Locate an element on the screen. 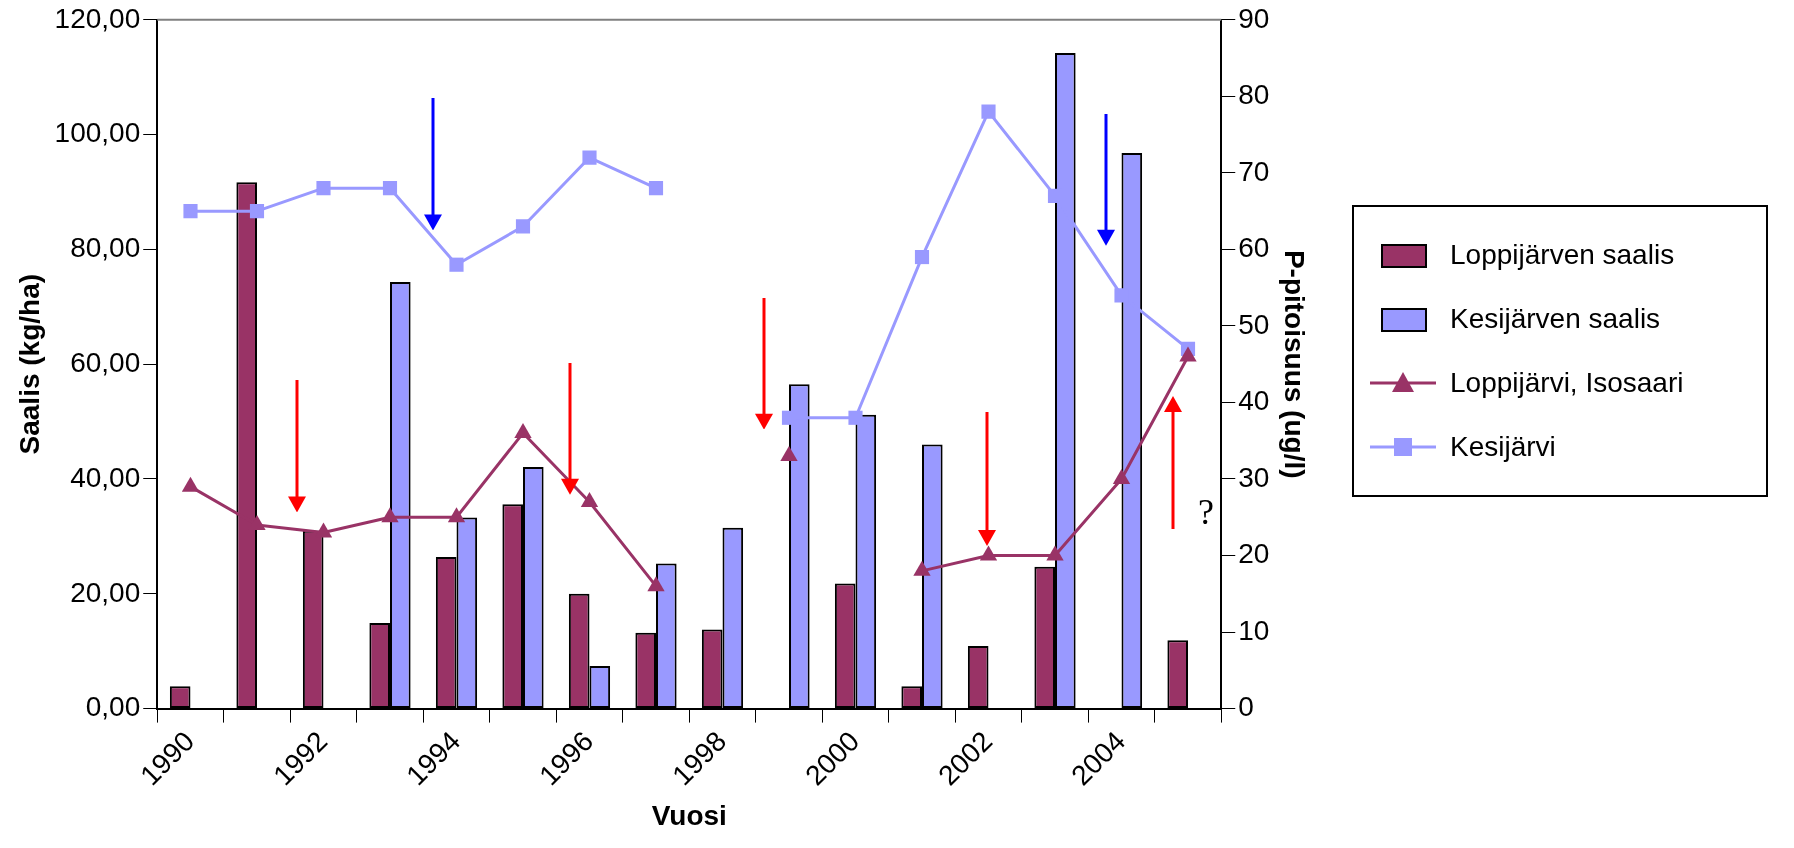 The height and width of the screenshot is (848, 1794). y2-tick-label: 40 is located at coordinates (1254, 401).